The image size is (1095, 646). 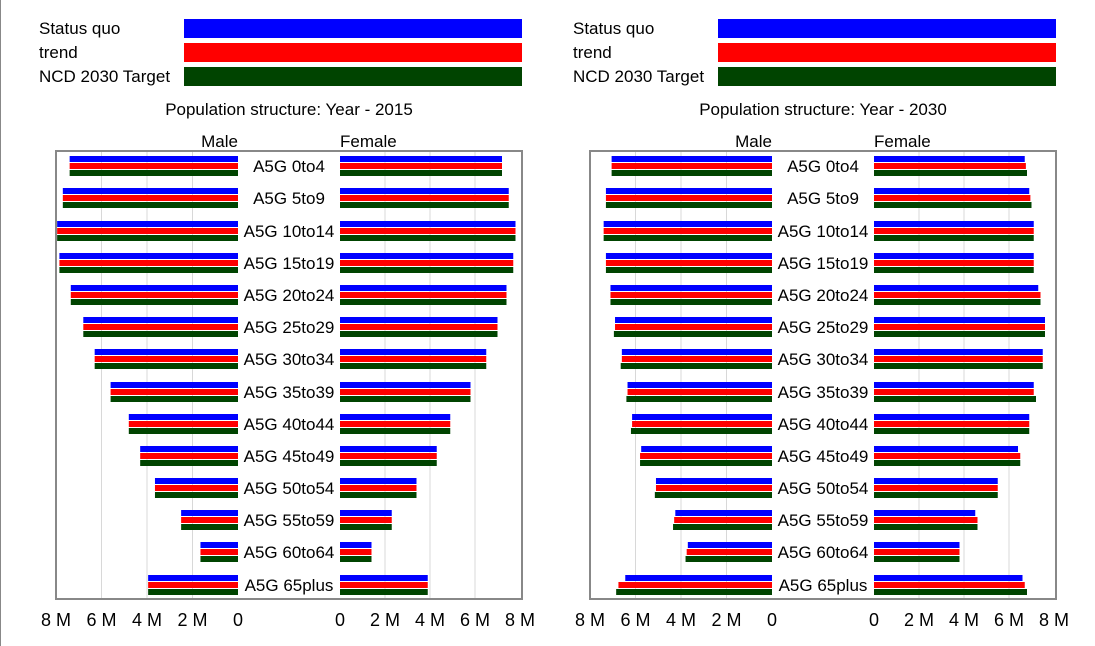 What do you see at coordinates (289, 424) in the screenshot?
I see `category-label-1-9: A5G 40to44` at bounding box center [289, 424].